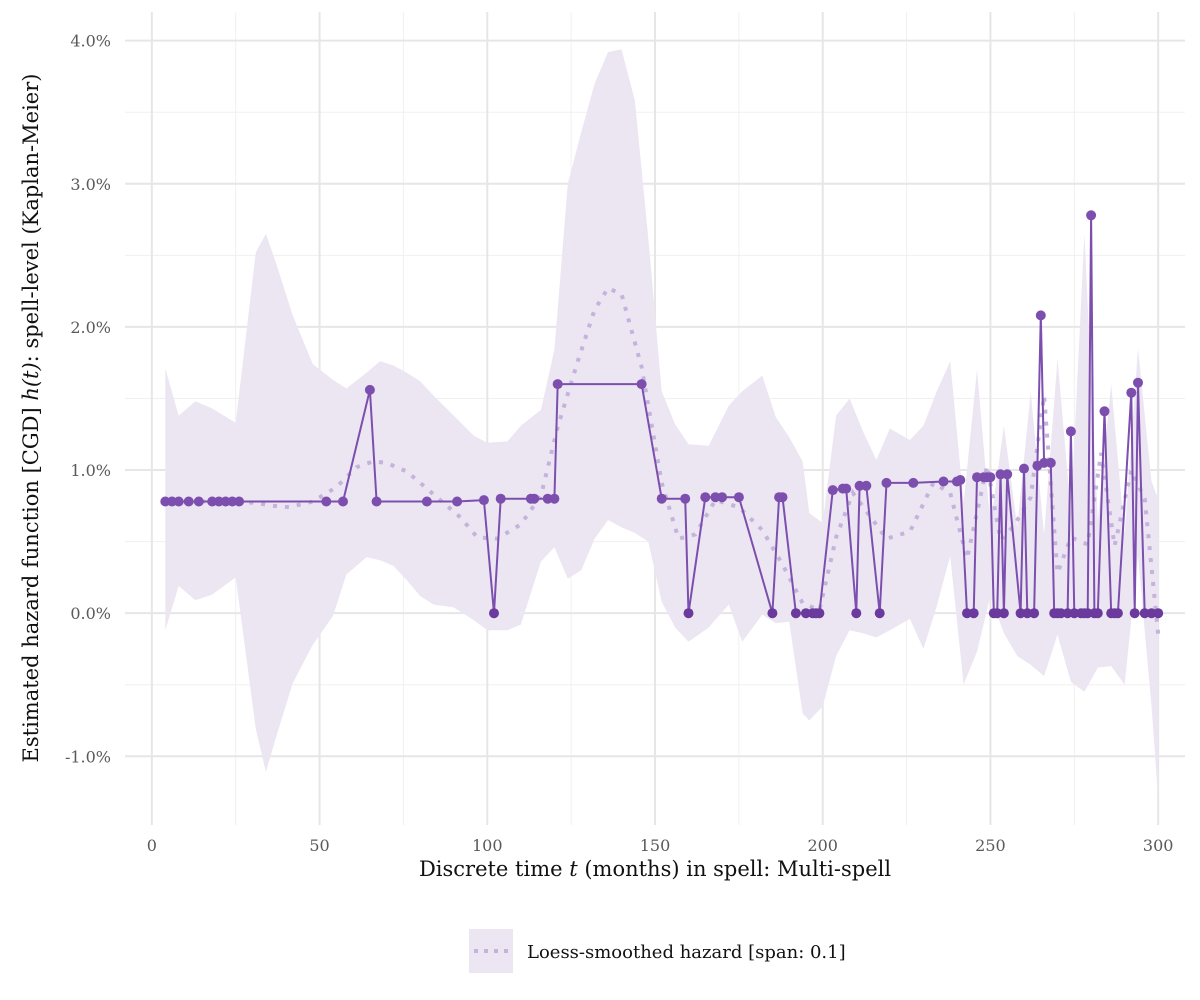 The height and width of the screenshot is (1000, 1200). What do you see at coordinates (90, 184) in the screenshot?
I see `y-tick-label: 3.0%` at bounding box center [90, 184].